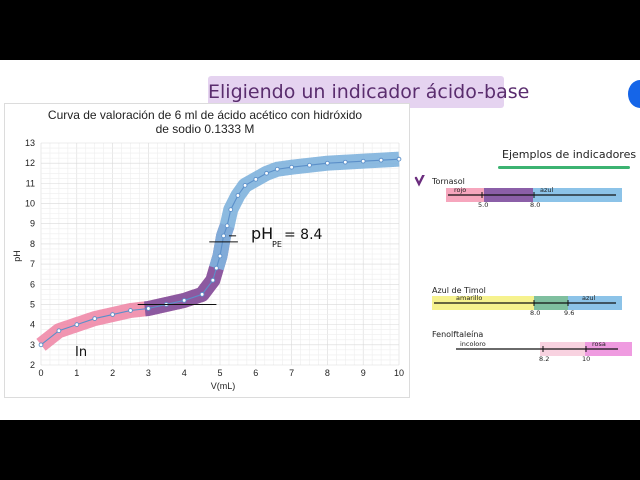 The width and height of the screenshot is (640, 480). What do you see at coordinates (32, 264) in the screenshot?
I see `y-tick-label: 7` at bounding box center [32, 264].